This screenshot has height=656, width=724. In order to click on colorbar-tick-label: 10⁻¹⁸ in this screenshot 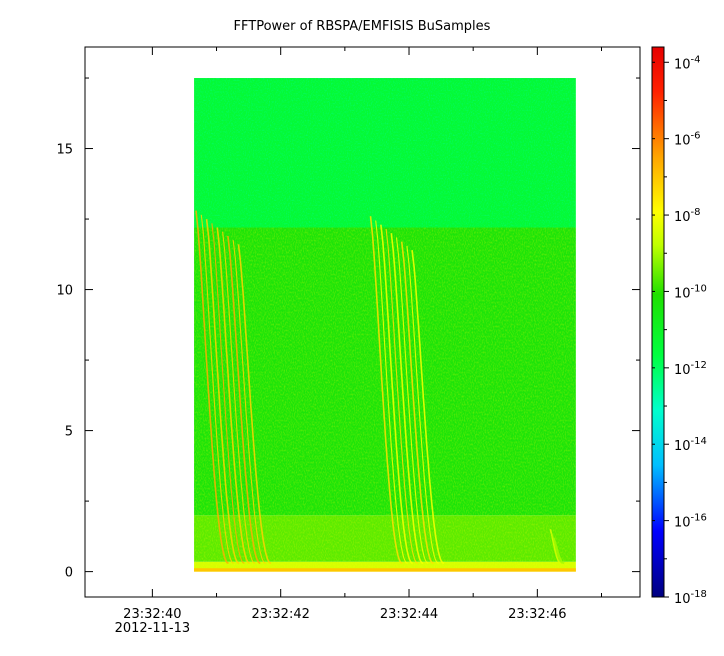, I will do `click(690, 598)`.